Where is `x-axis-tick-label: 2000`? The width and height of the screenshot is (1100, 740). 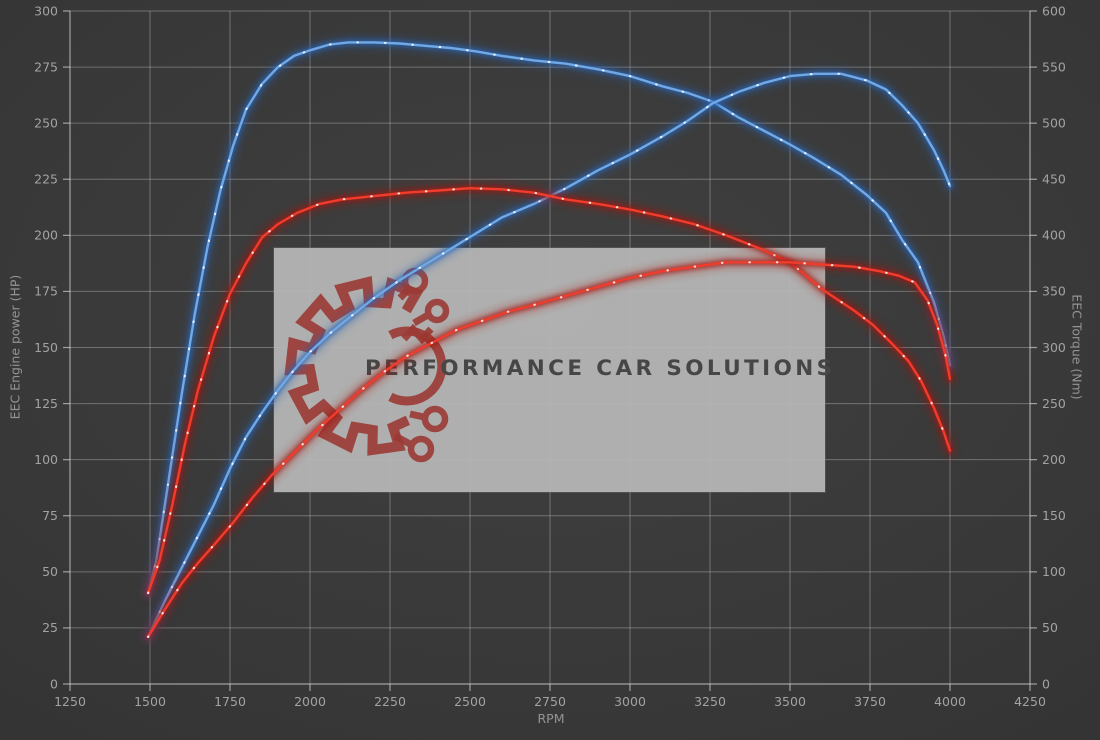 x-axis-tick-label: 2000 is located at coordinates (310, 701).